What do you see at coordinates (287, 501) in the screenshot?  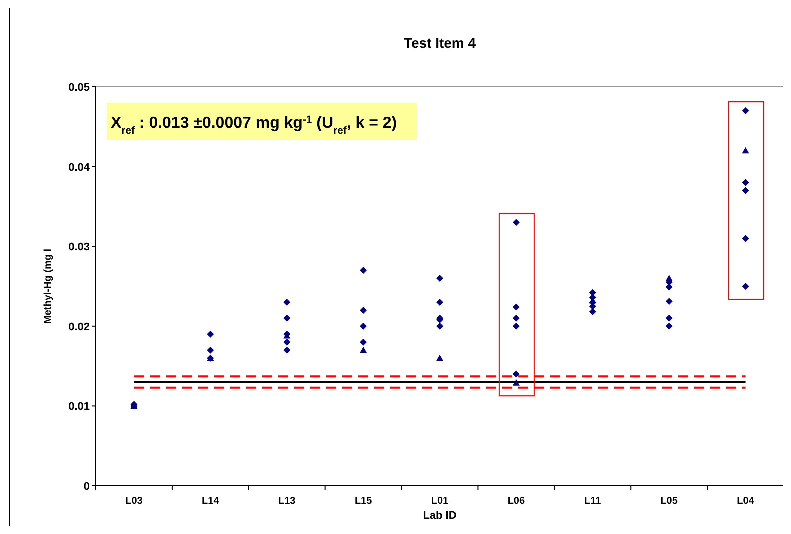 I see `x-tick-label: L13` at bounding box center [287, 501].